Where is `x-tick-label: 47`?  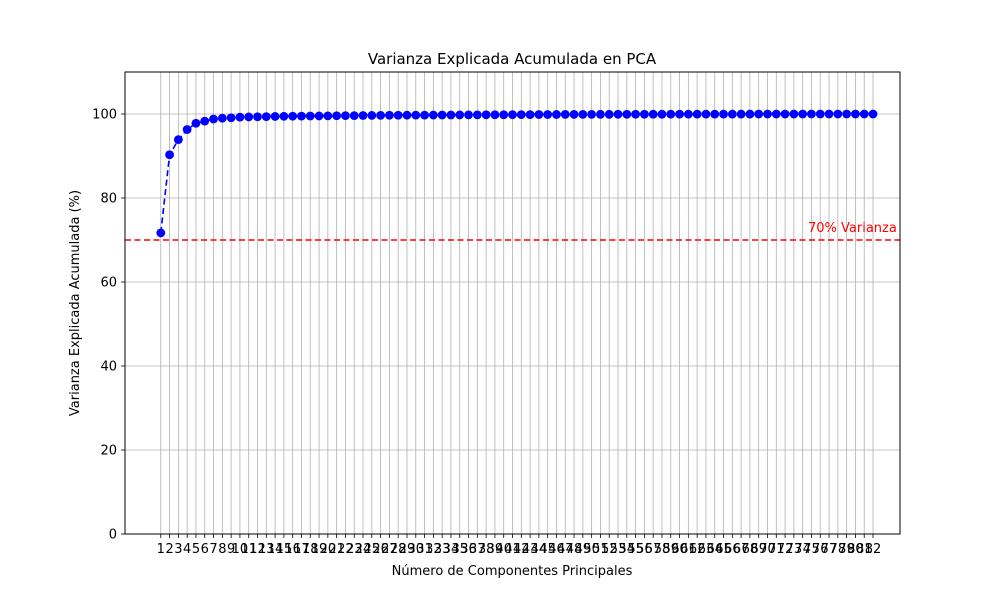
x-tick-label: 47 is located at coordinates (565, 549).